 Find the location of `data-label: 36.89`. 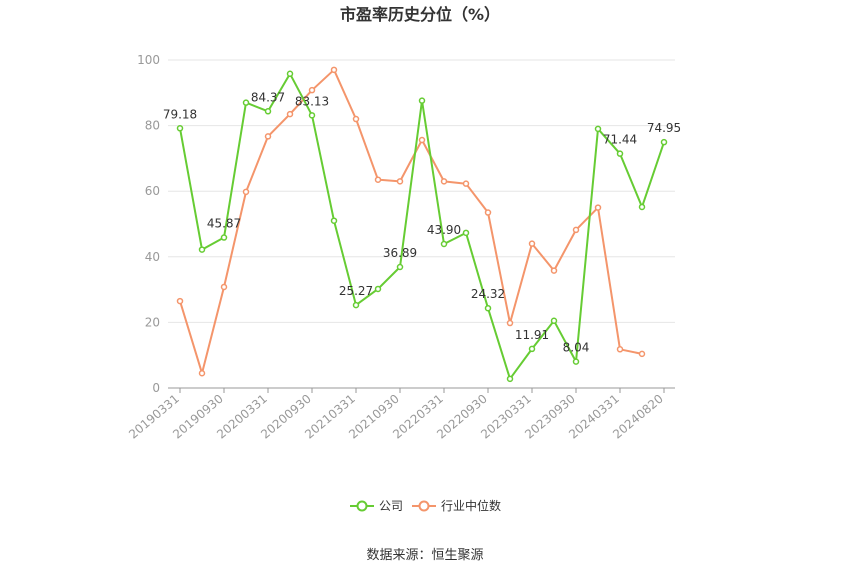

data-label: 36.89 is located at coordinates (400, 253).